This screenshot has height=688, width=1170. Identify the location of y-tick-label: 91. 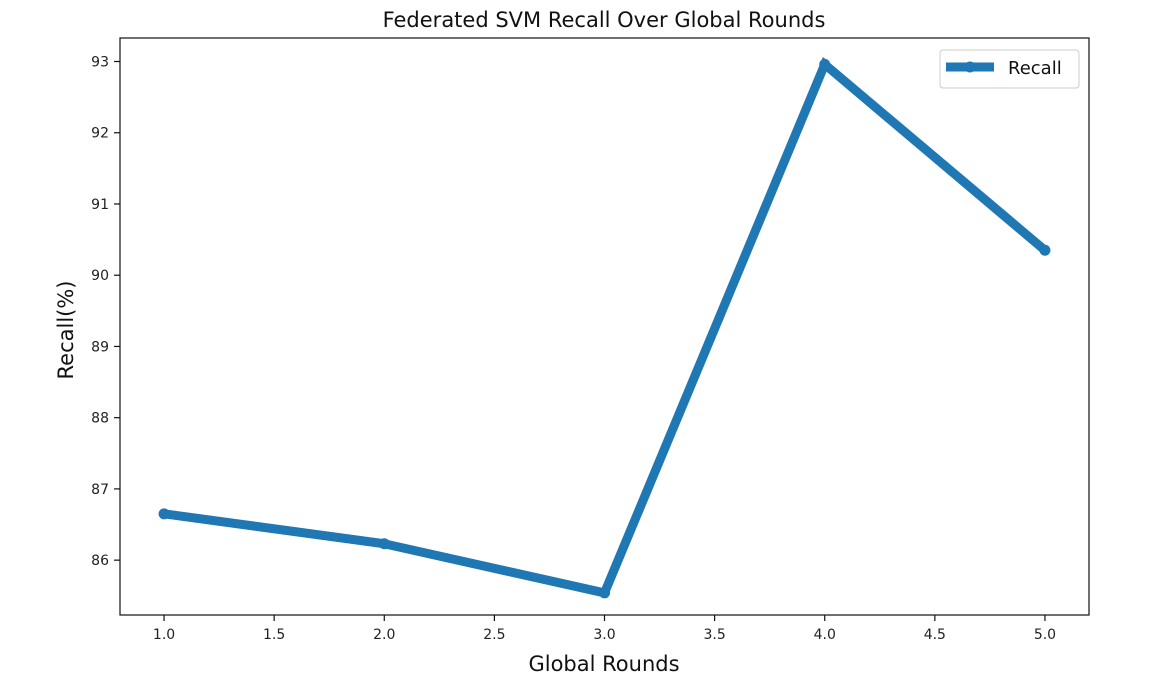
(100, 205).